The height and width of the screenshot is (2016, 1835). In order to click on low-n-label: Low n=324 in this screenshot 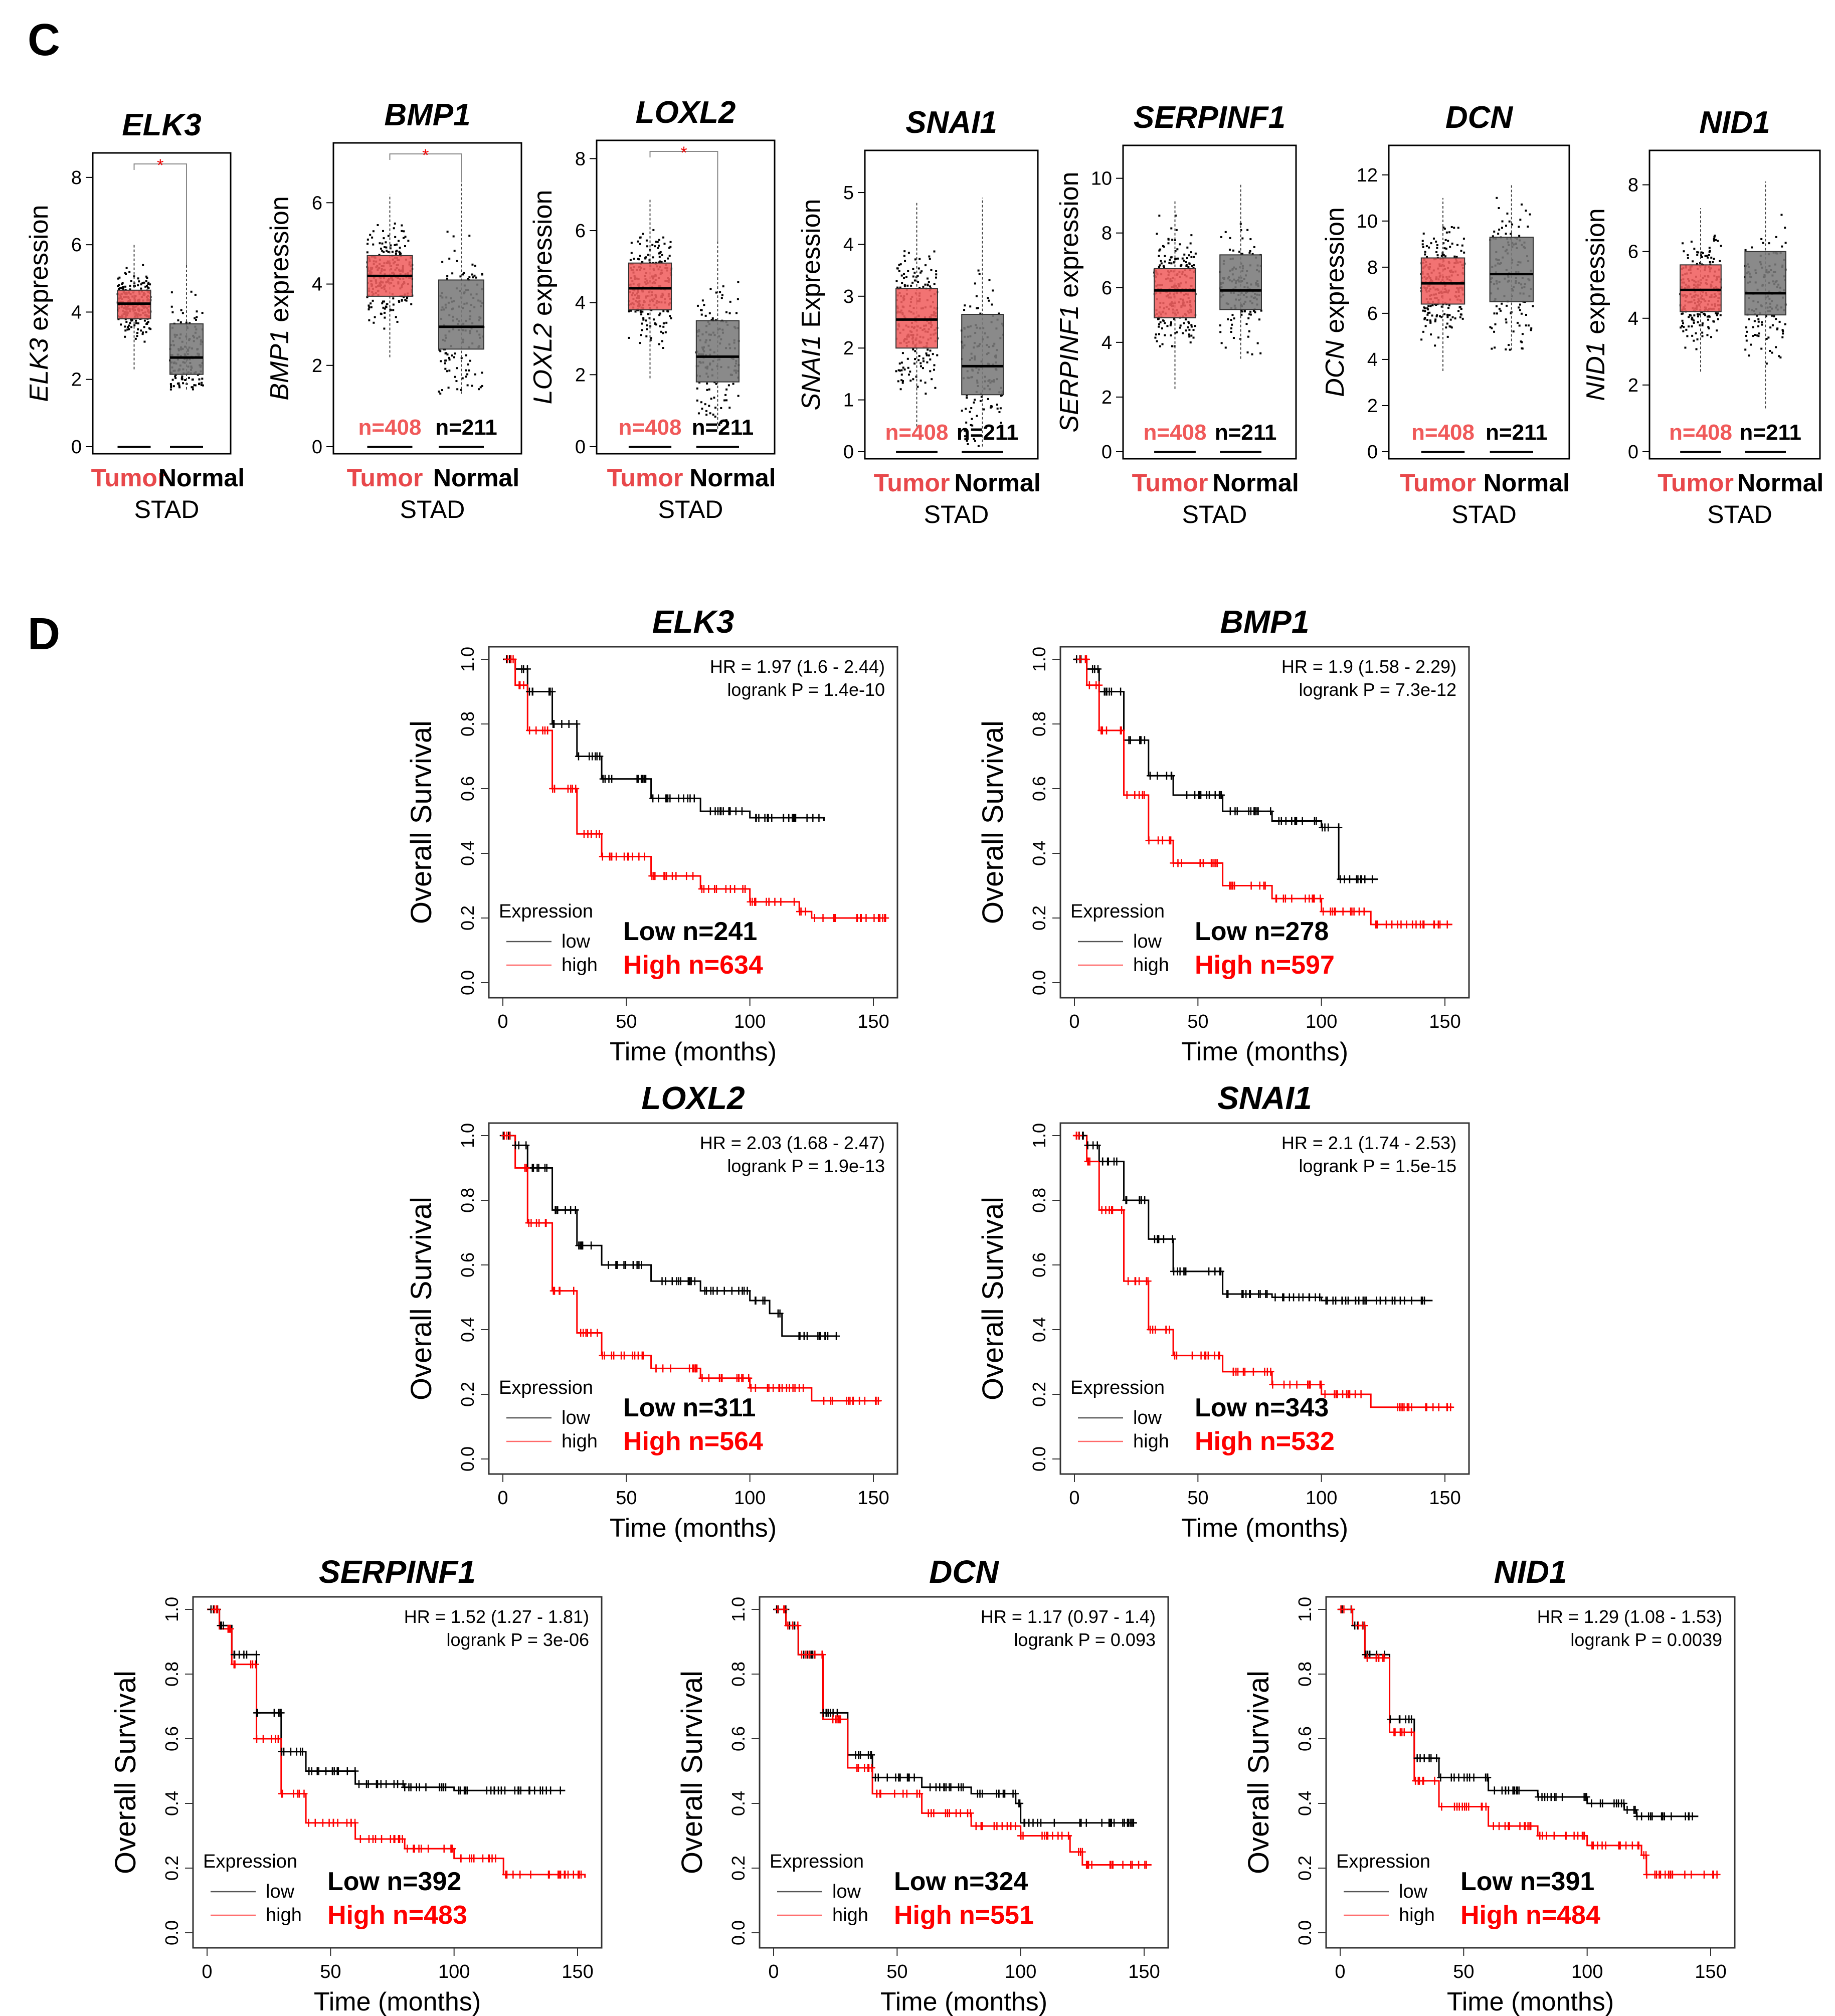, I will do `click(961, 1882)`.